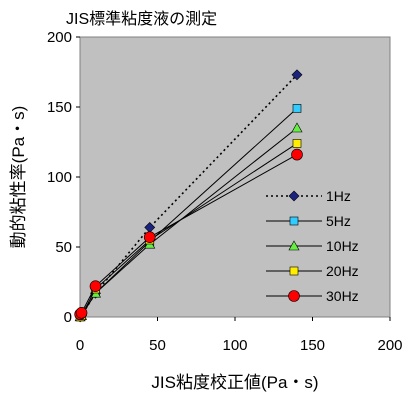  I want to click on legend-item-5Hz: 5Hz, so click(308, 221).